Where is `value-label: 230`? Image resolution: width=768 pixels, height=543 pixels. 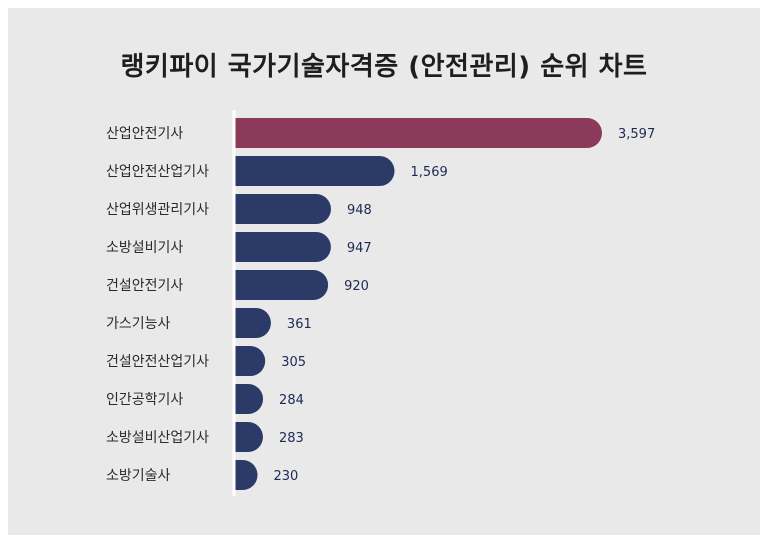
value-label: 230 is located at coordinates (286, 476).